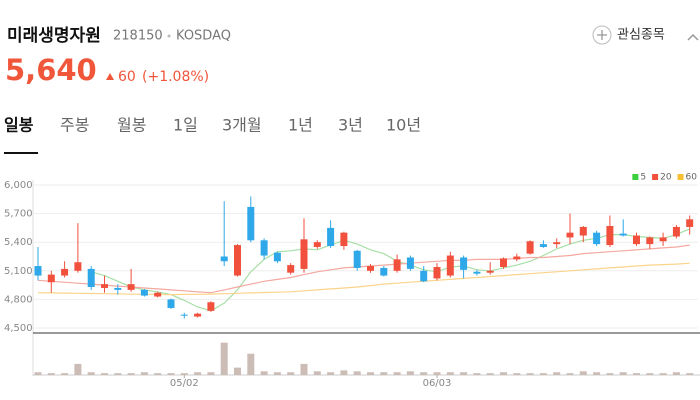  What do you see at coordinates (138, 36) in the screenshot?
I see `stock-code: 218150` at bounding box center [138, 36].